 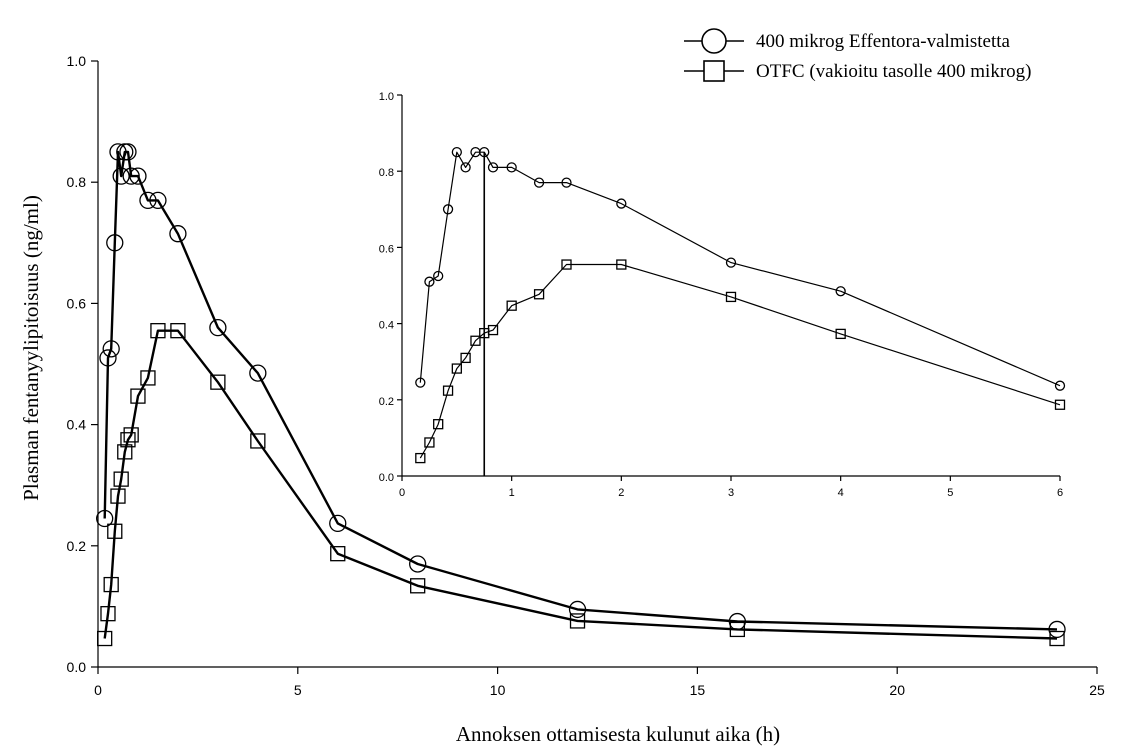 What do you see at coordinates (498, 690) in the screenshot?
I see `main-x-tick-label: 10` at bounding box center [498, 690].